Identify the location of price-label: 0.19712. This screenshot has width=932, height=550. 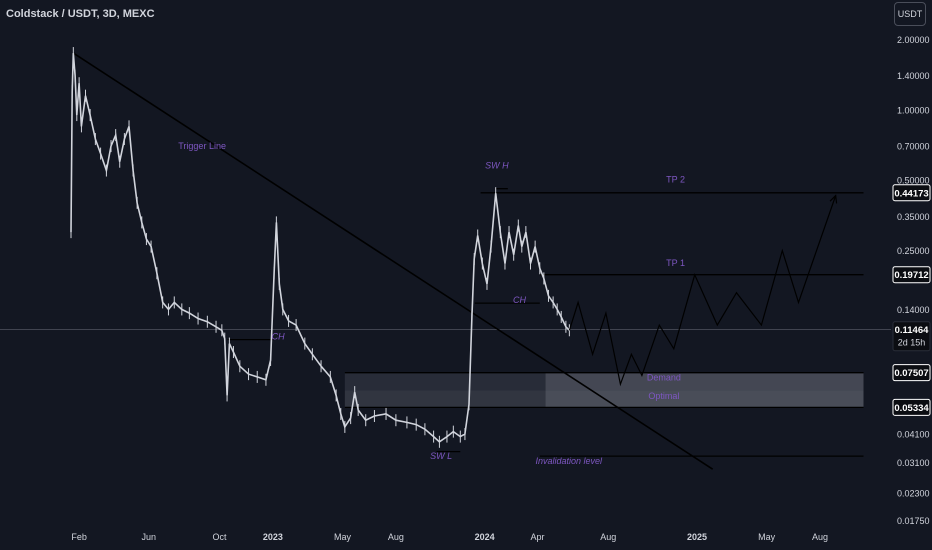
(911, 275).